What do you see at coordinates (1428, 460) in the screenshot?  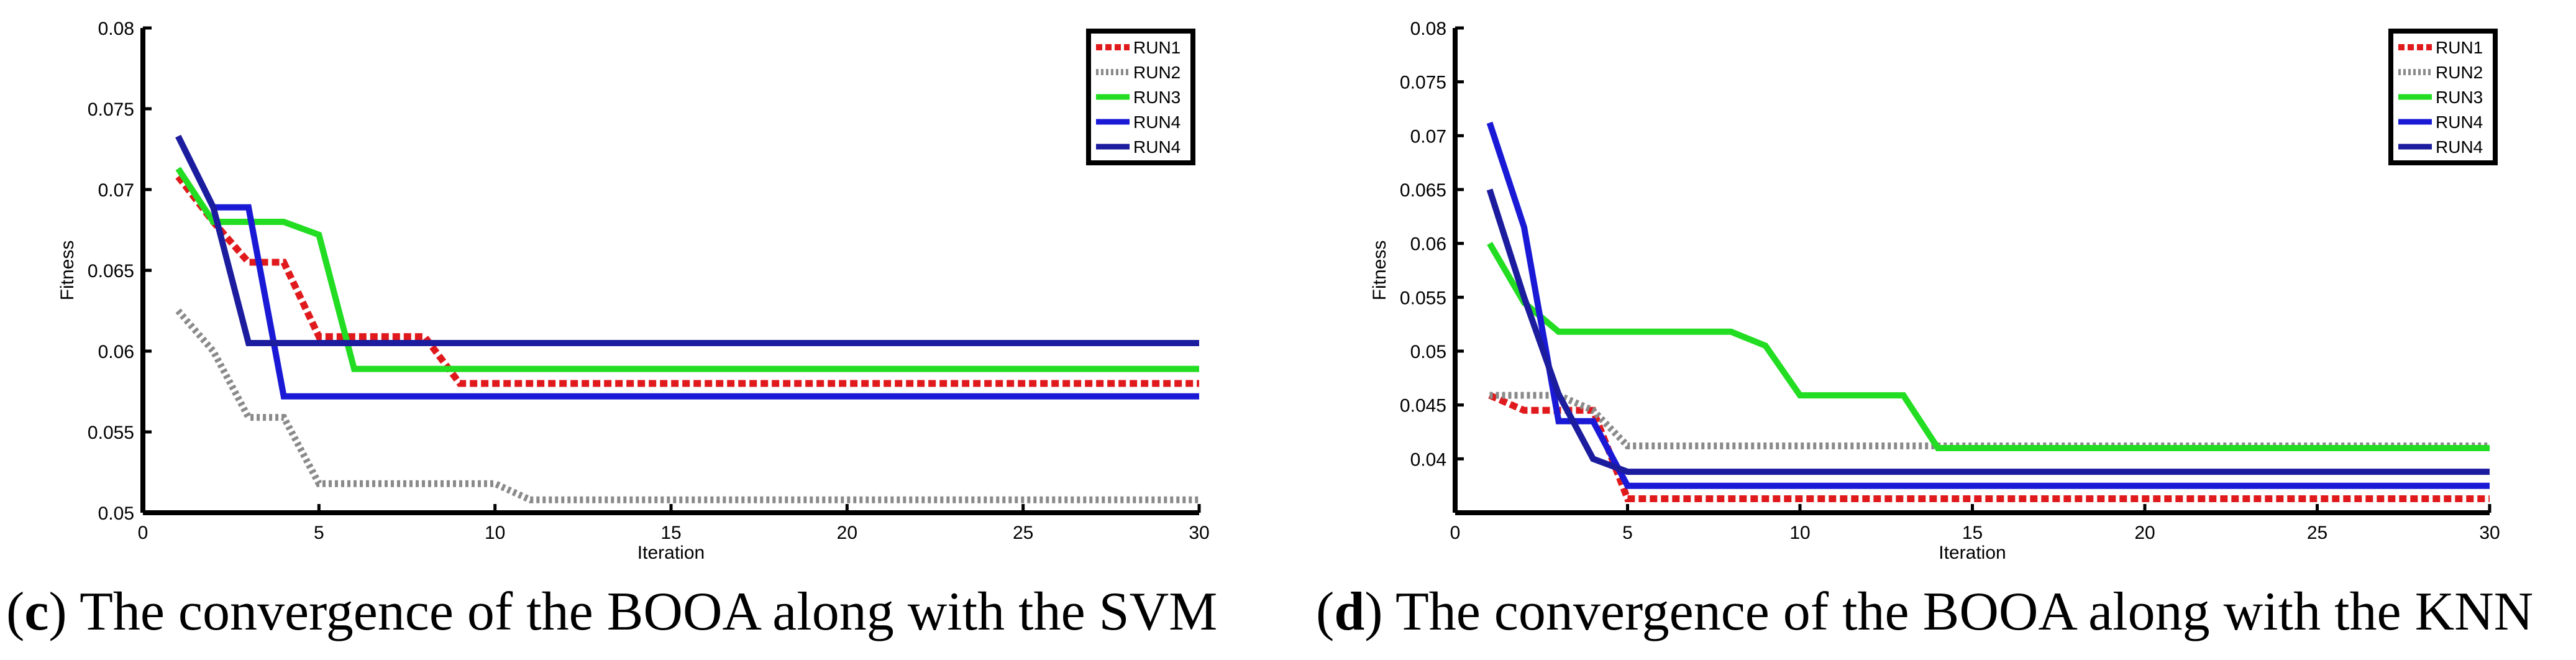 I see `y-tick-label: 0.04` at bounding box center [1428, 460].